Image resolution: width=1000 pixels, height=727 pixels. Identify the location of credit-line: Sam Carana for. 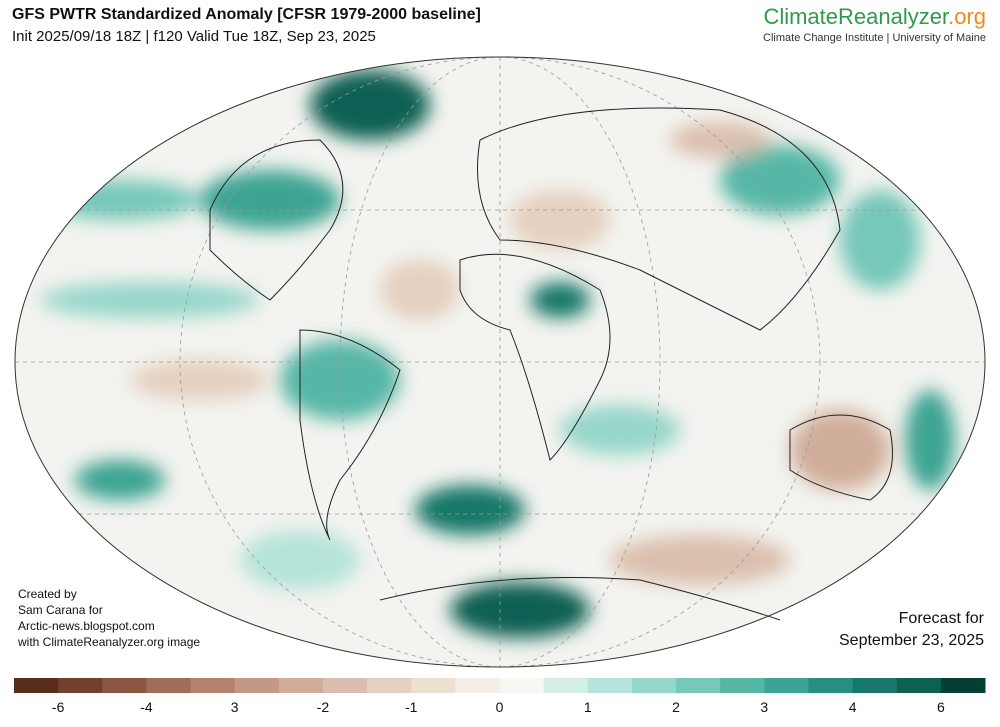
(60, 610).